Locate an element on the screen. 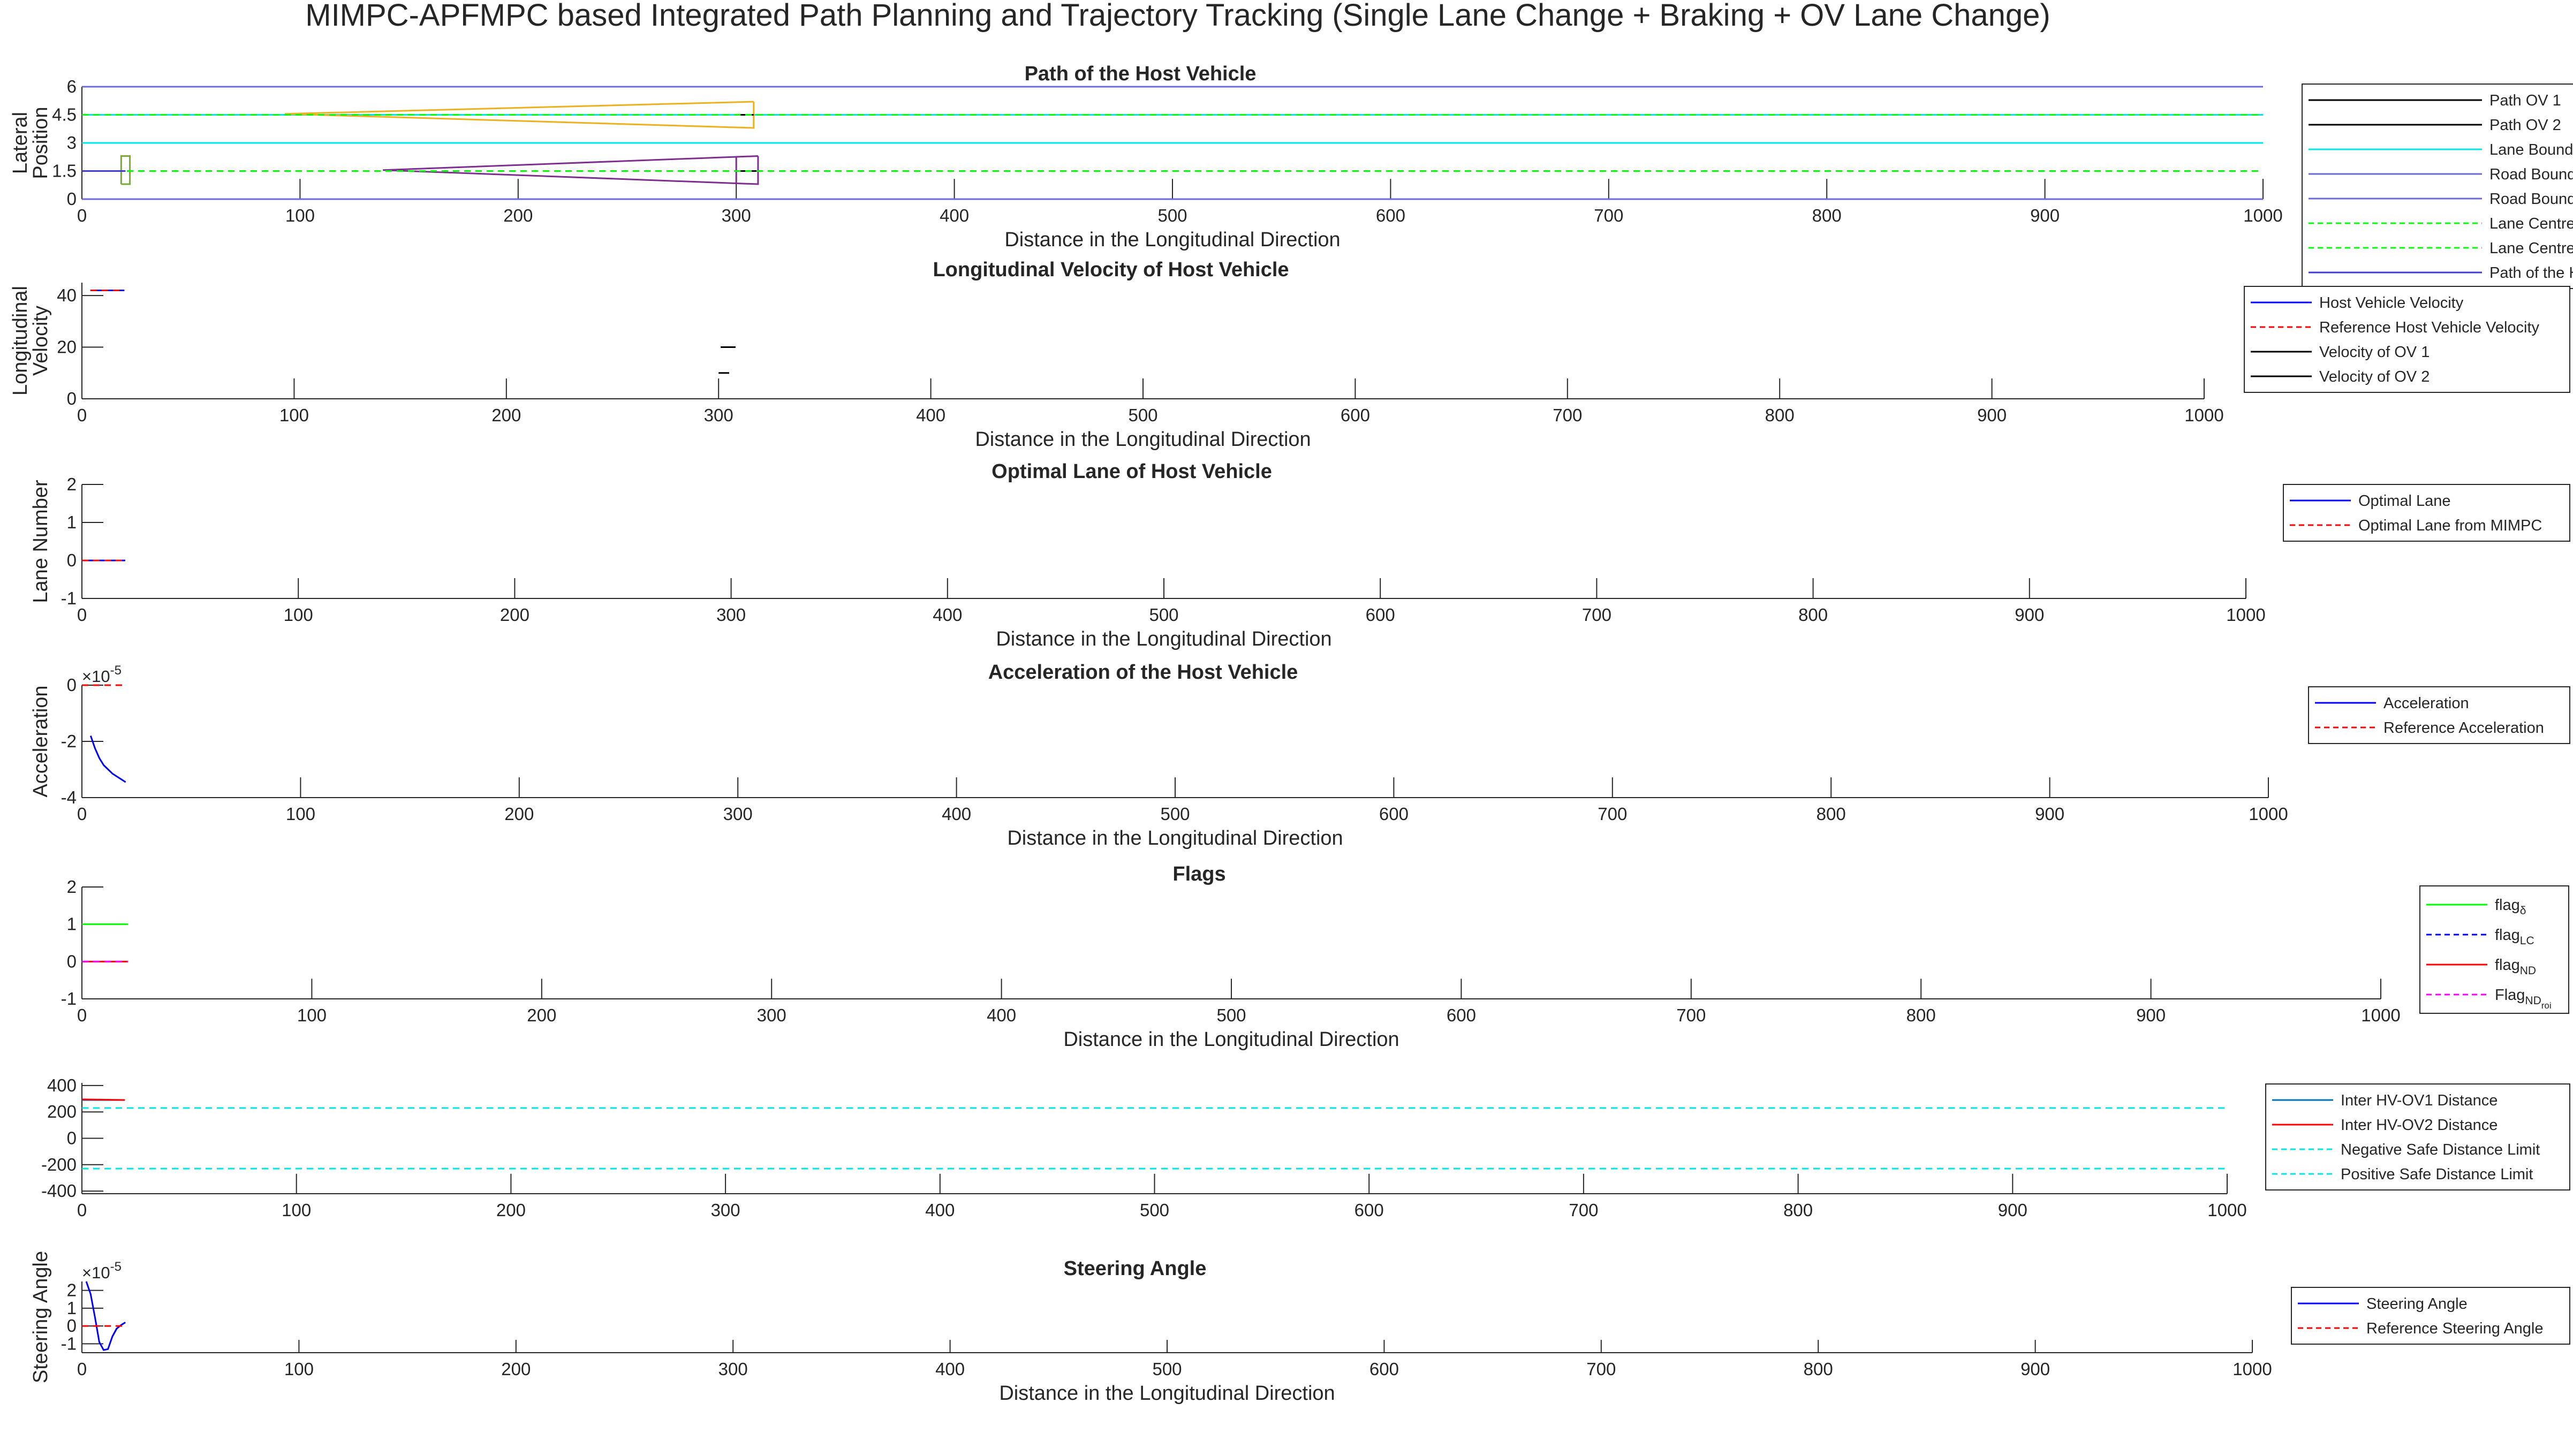  lane-legend-label: Optimal Lane is located at coordinates (2404, 501).